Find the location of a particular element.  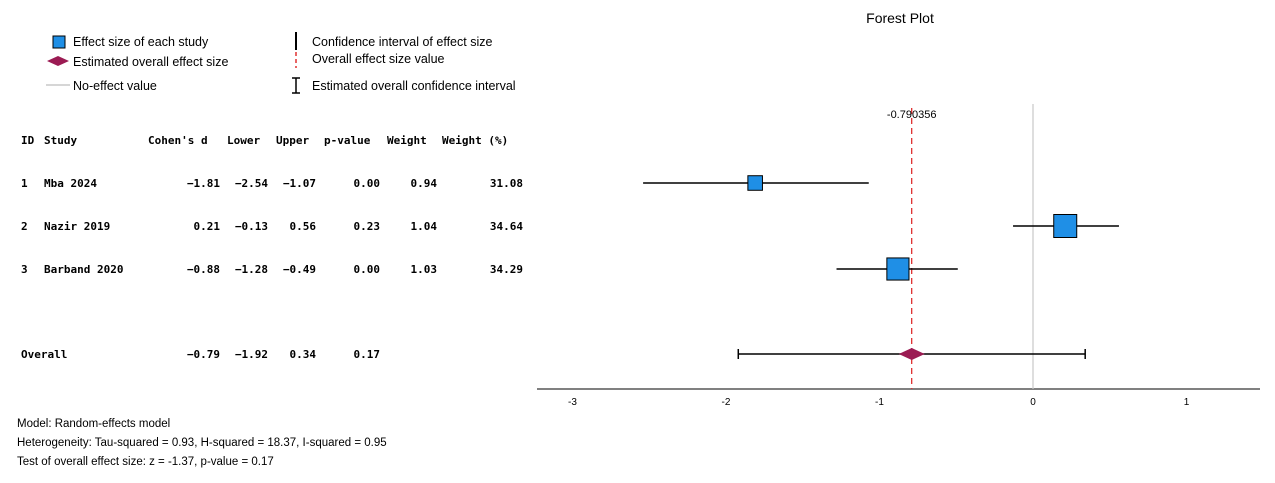

header-lower: Lower is located at coordinates (244, 140).